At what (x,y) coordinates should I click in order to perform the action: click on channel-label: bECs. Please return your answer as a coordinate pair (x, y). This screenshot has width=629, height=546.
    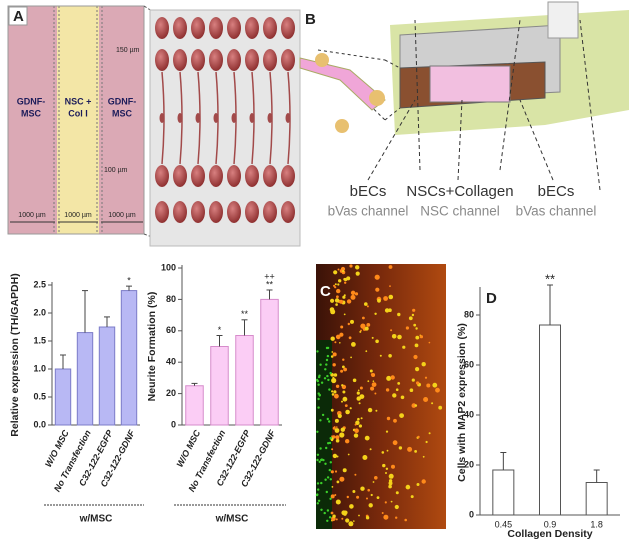
    Looking at the image, I should click on (368, 191).